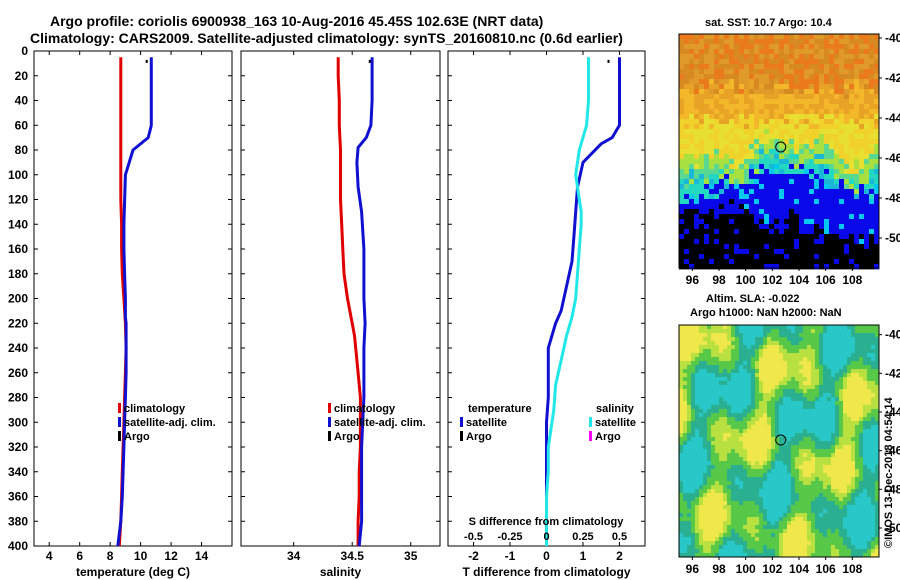 Image resolution: width=900 pixels, height=580 pixels. Describe the element at coordinates (781, 147) in the screenshot. I see `argo-location-marker` at that location.